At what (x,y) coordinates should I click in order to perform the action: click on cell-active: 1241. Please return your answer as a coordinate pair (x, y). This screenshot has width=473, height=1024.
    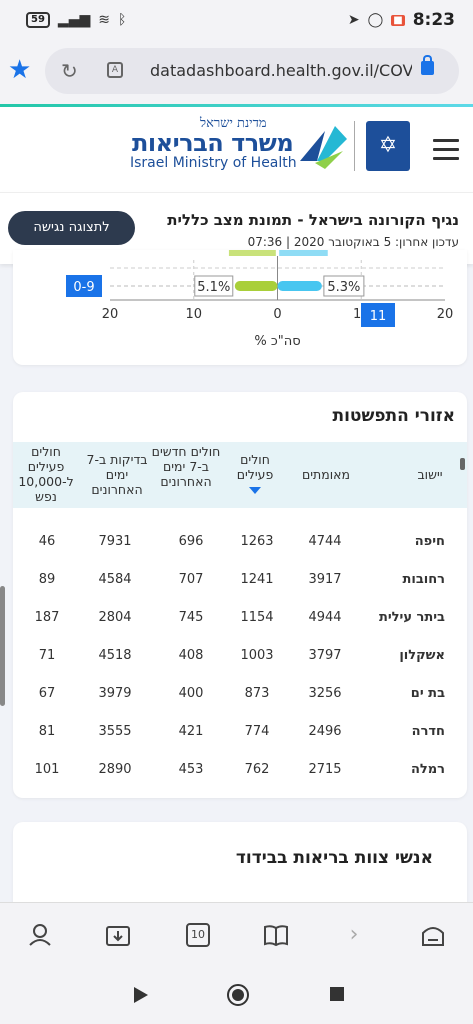
    Looking at the image, I should click on (257, 579).